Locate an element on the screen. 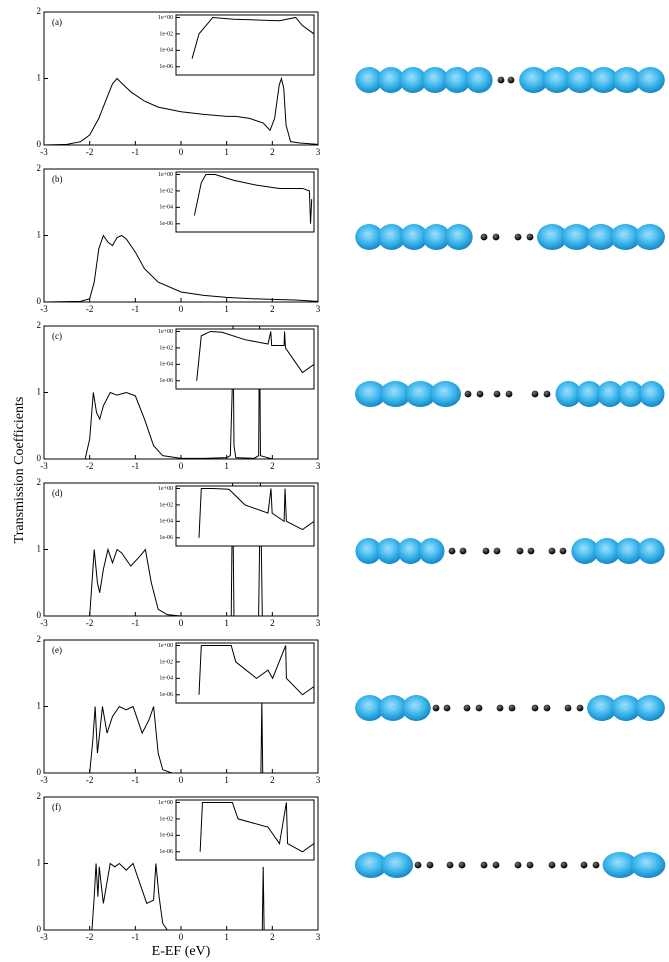  x-axis-title: E-EF (eV) is located at coordinates (181, 951).